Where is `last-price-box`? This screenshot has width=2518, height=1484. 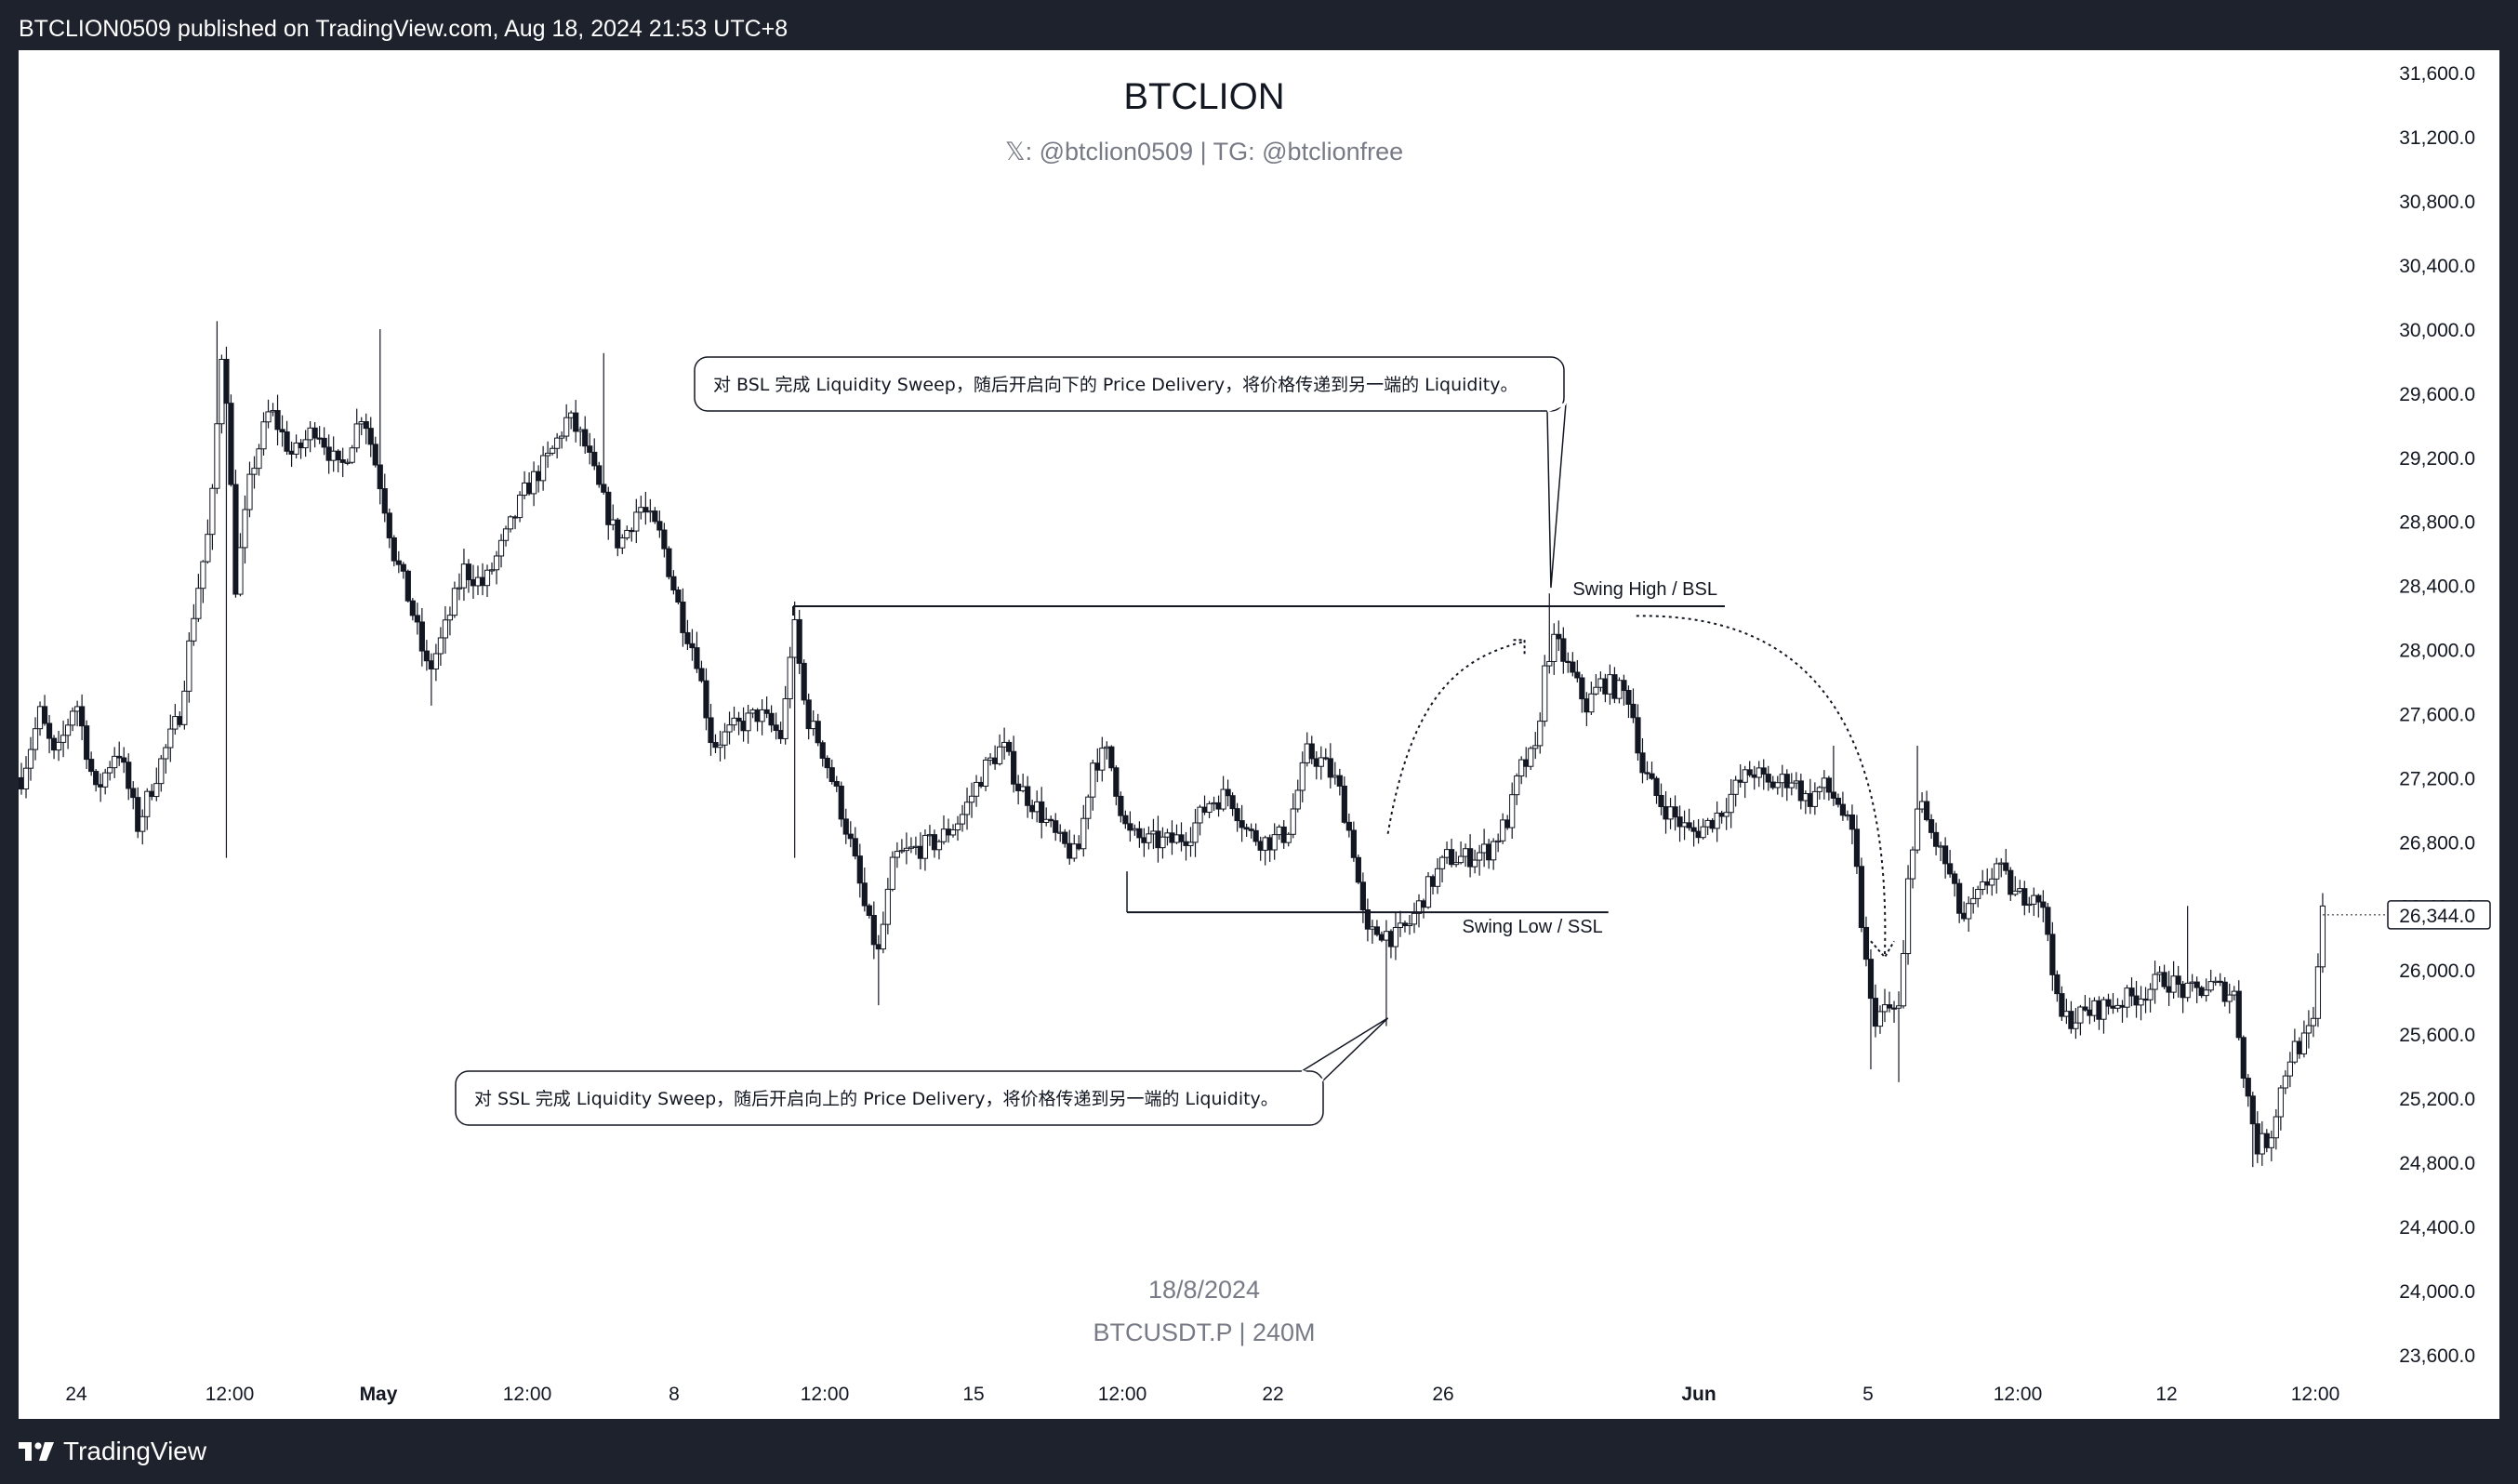 last-price-box is located at coordinates (2439, 915).